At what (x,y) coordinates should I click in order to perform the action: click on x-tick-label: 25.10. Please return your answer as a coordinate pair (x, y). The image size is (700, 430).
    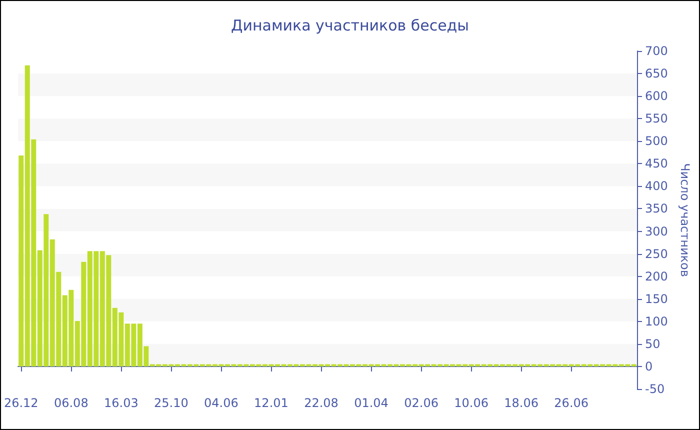
    Looking at the image, I should click on (171, 403).